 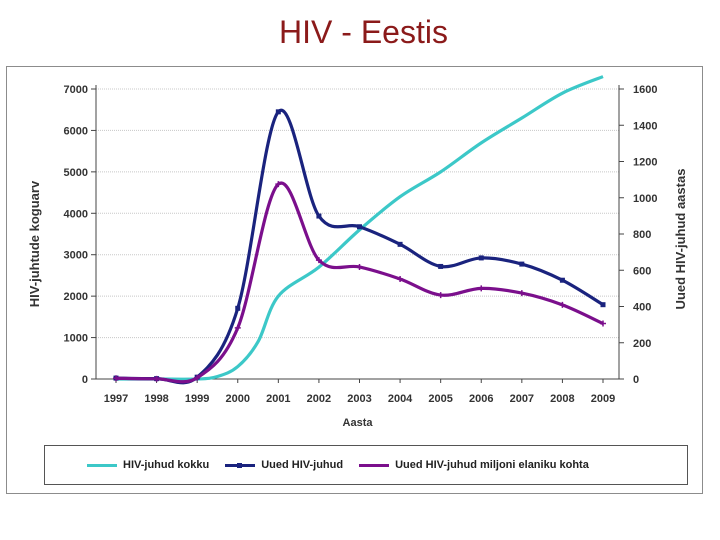 I want to click on legend-swatch-per-million, so click(x=374, y=465).